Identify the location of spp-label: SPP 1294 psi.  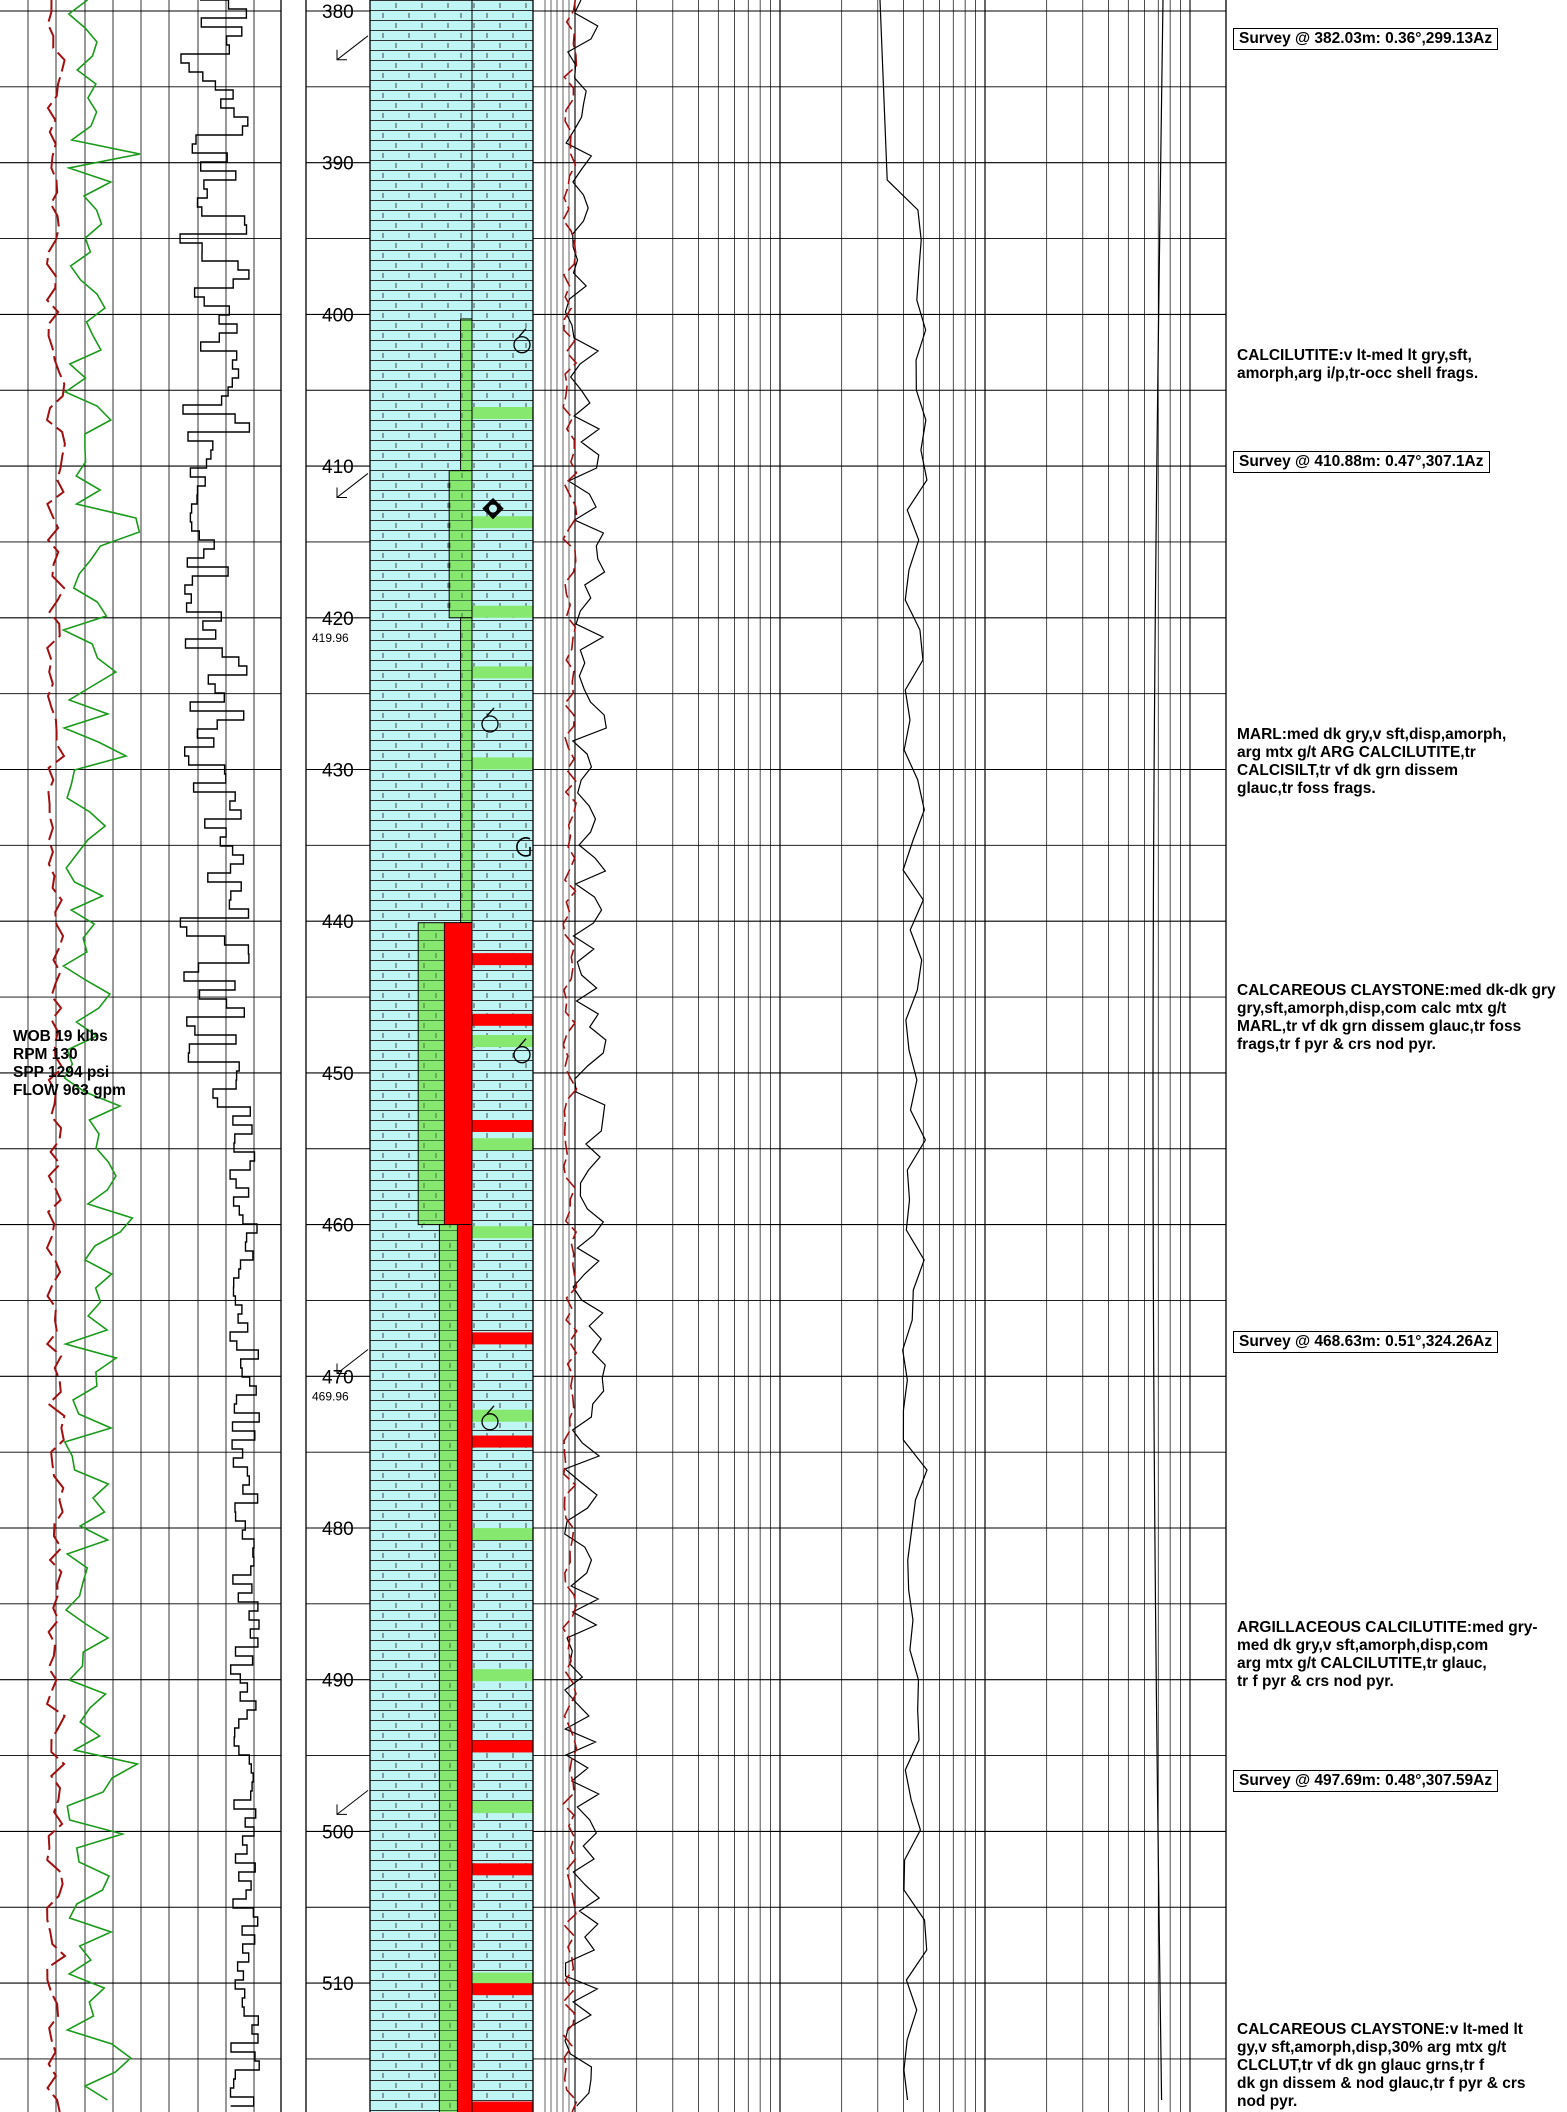
(61, 1072).